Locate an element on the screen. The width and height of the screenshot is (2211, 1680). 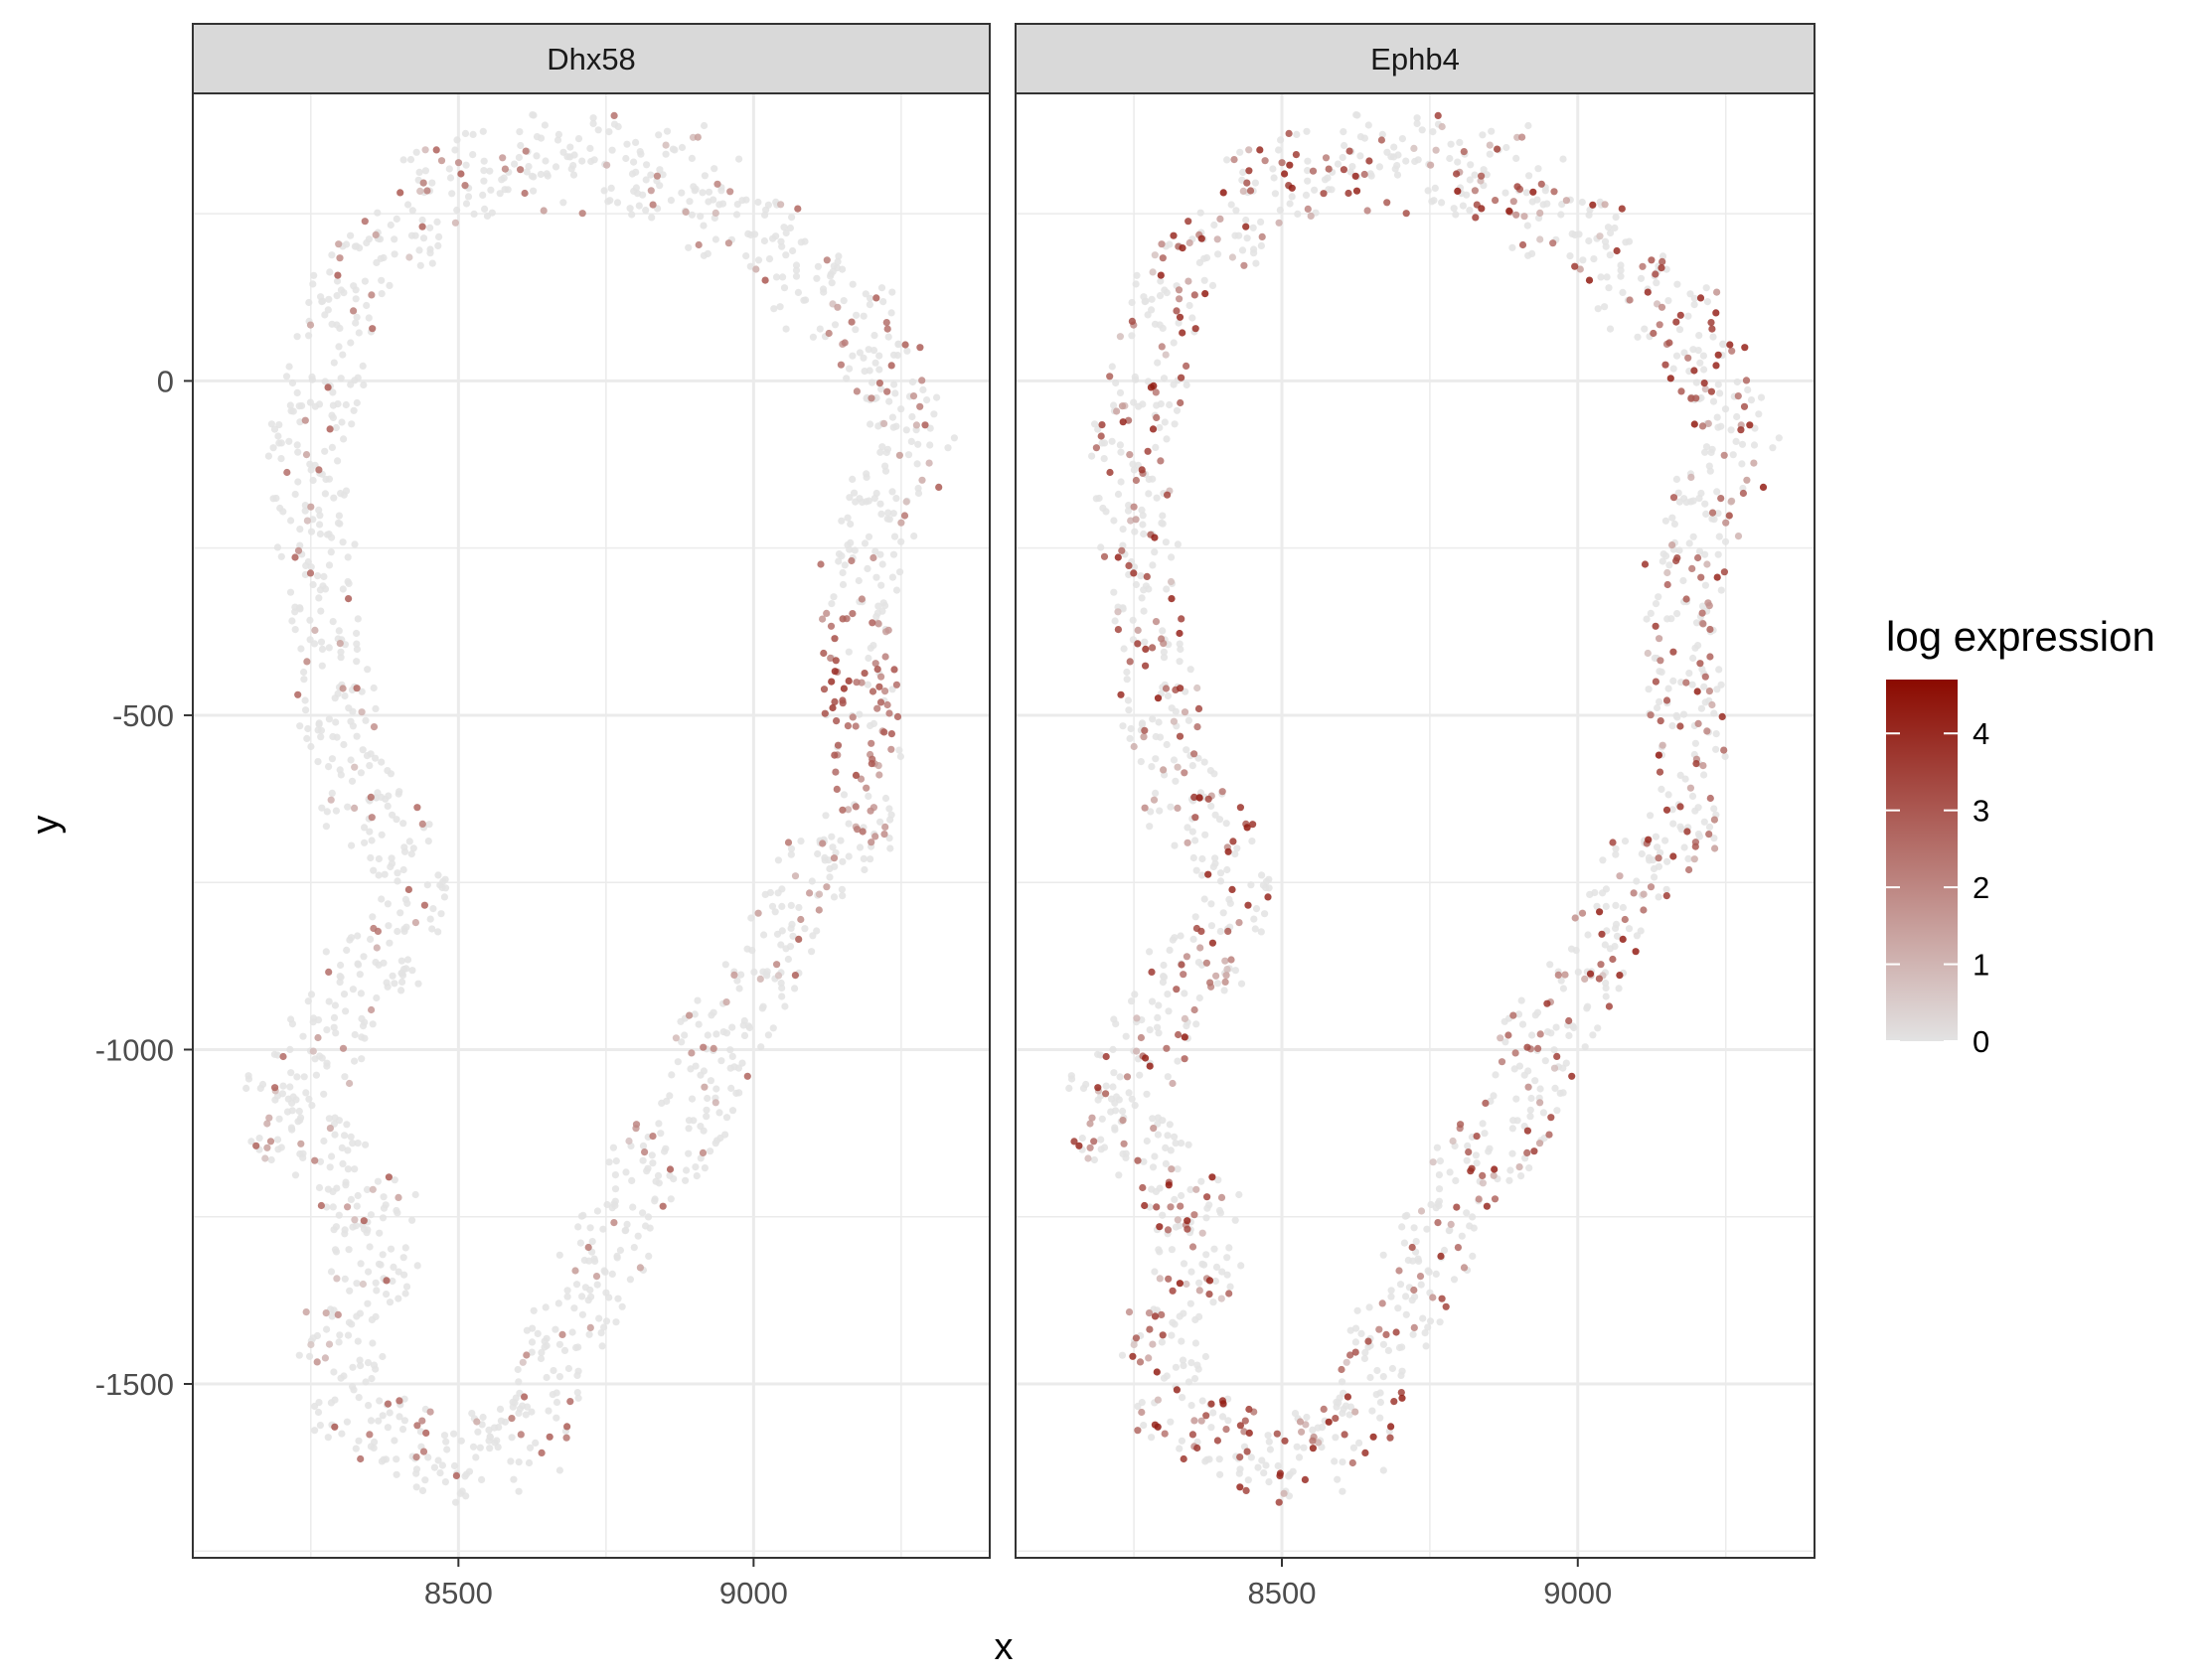
legend-tick-label: 4 is located at coordinates (1981, 734).